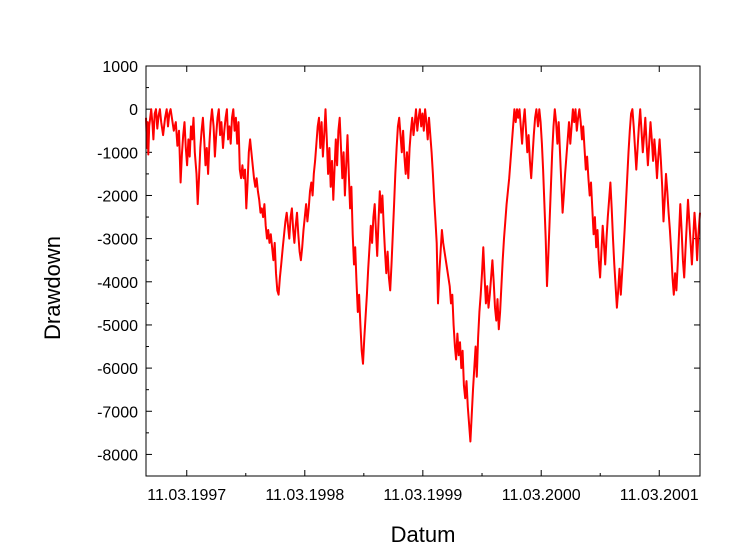 This screenshot has height=559, width=733. What do you see at coordinates (52, 288) in the screenshot?
I see `y-axis-title: Drawdown` at bounding box center [52, 288].